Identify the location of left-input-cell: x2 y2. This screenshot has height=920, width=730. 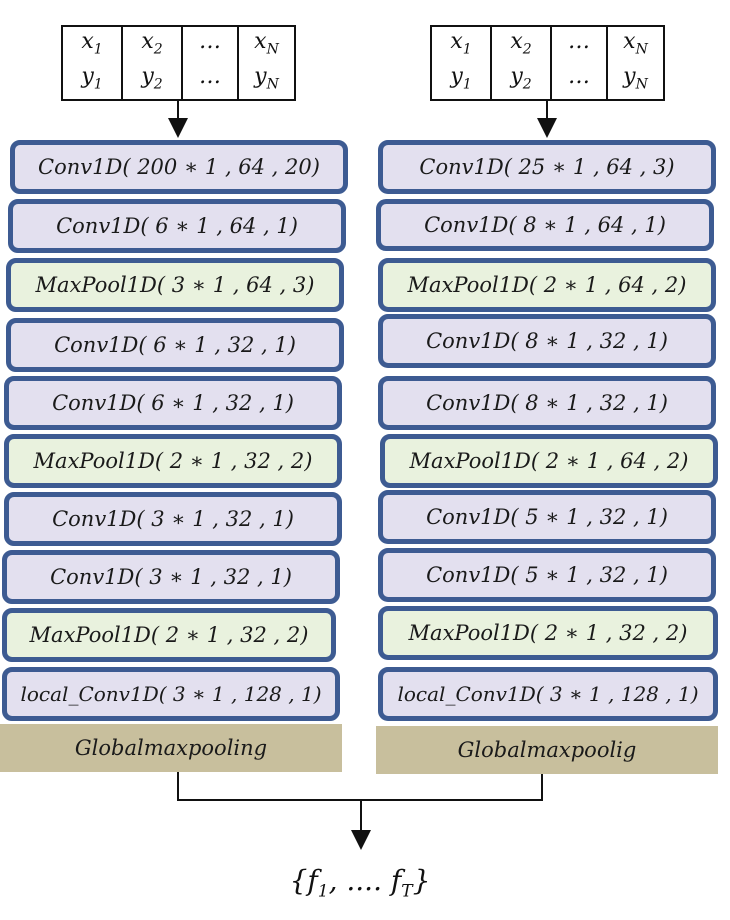
(153, 63).